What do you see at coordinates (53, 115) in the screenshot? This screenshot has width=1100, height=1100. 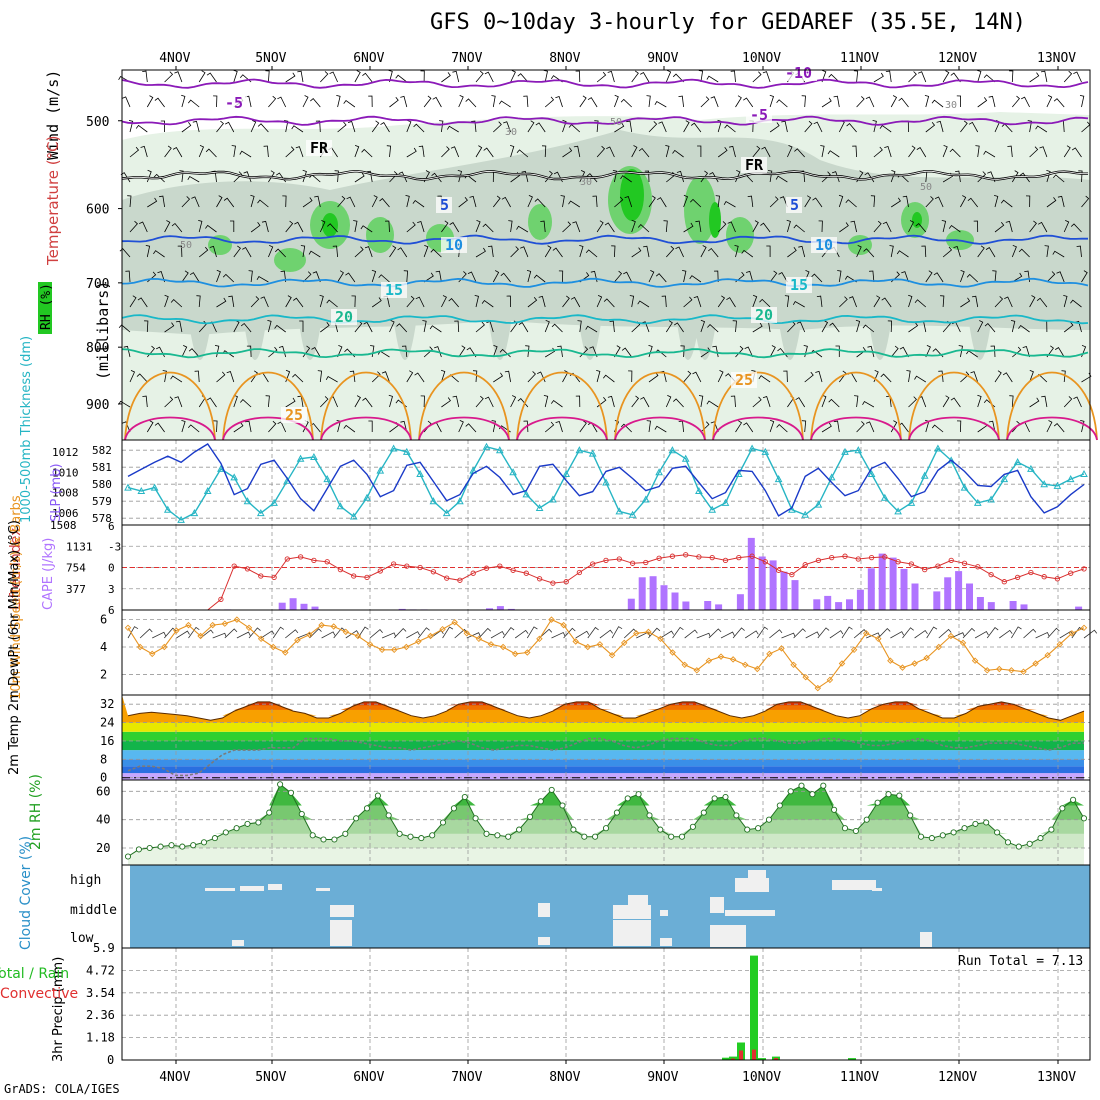 I see `wind-label: Wind (m/s)` at bounding box center [53, 115].